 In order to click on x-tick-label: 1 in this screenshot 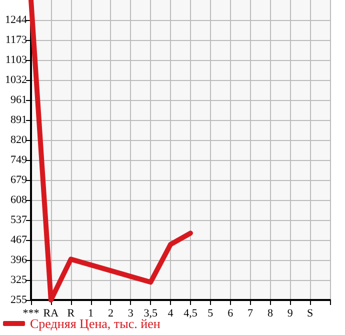, I will do `click(91, 314)`.